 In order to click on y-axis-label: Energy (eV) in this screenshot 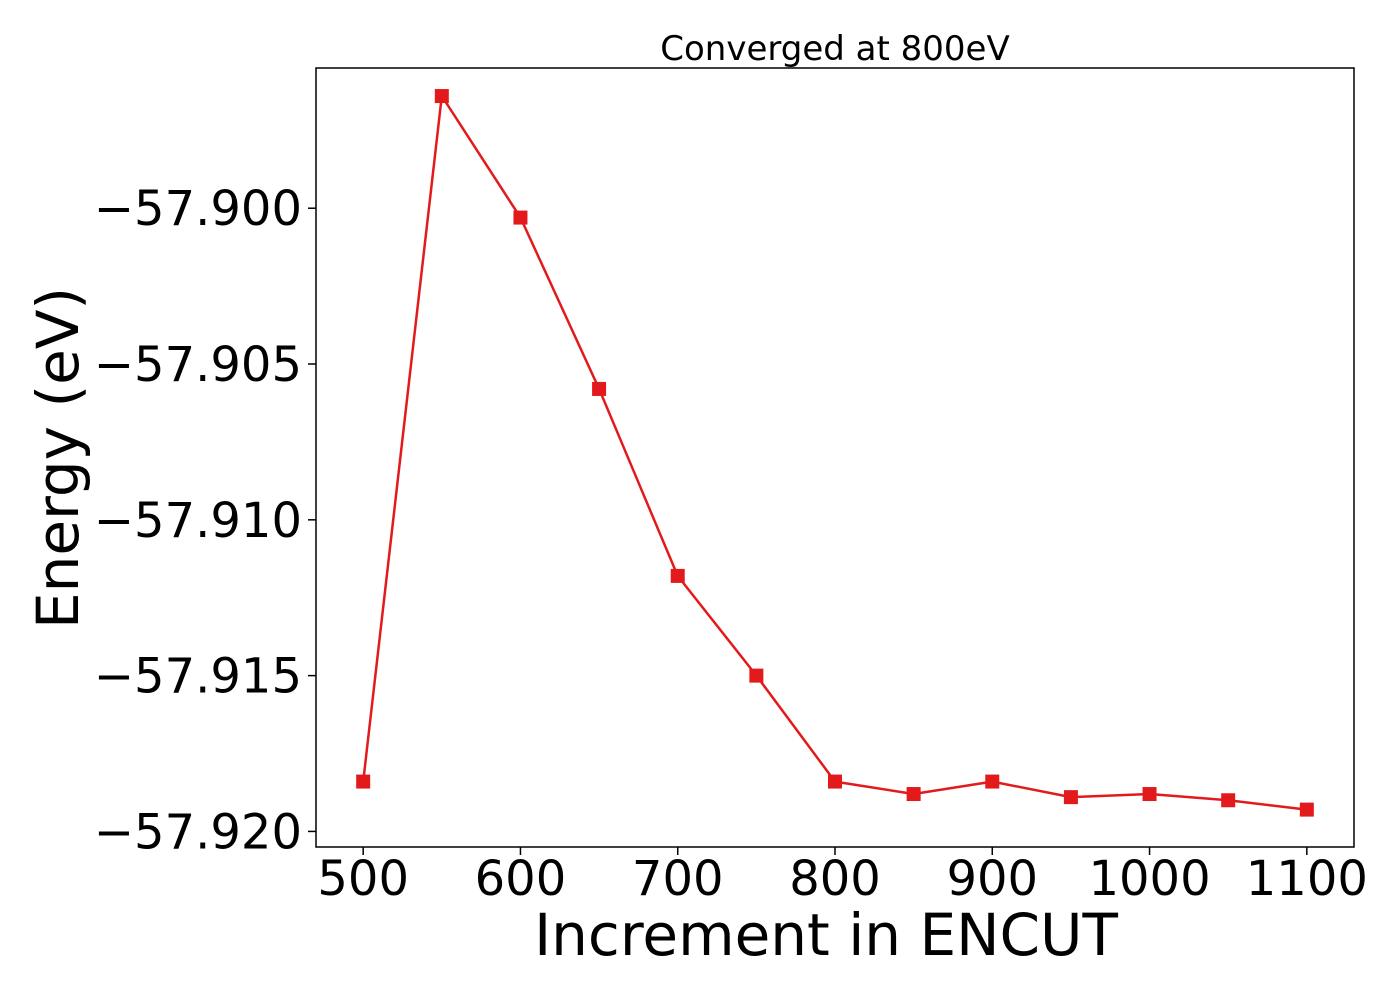, I will do `click(58, 458)`.